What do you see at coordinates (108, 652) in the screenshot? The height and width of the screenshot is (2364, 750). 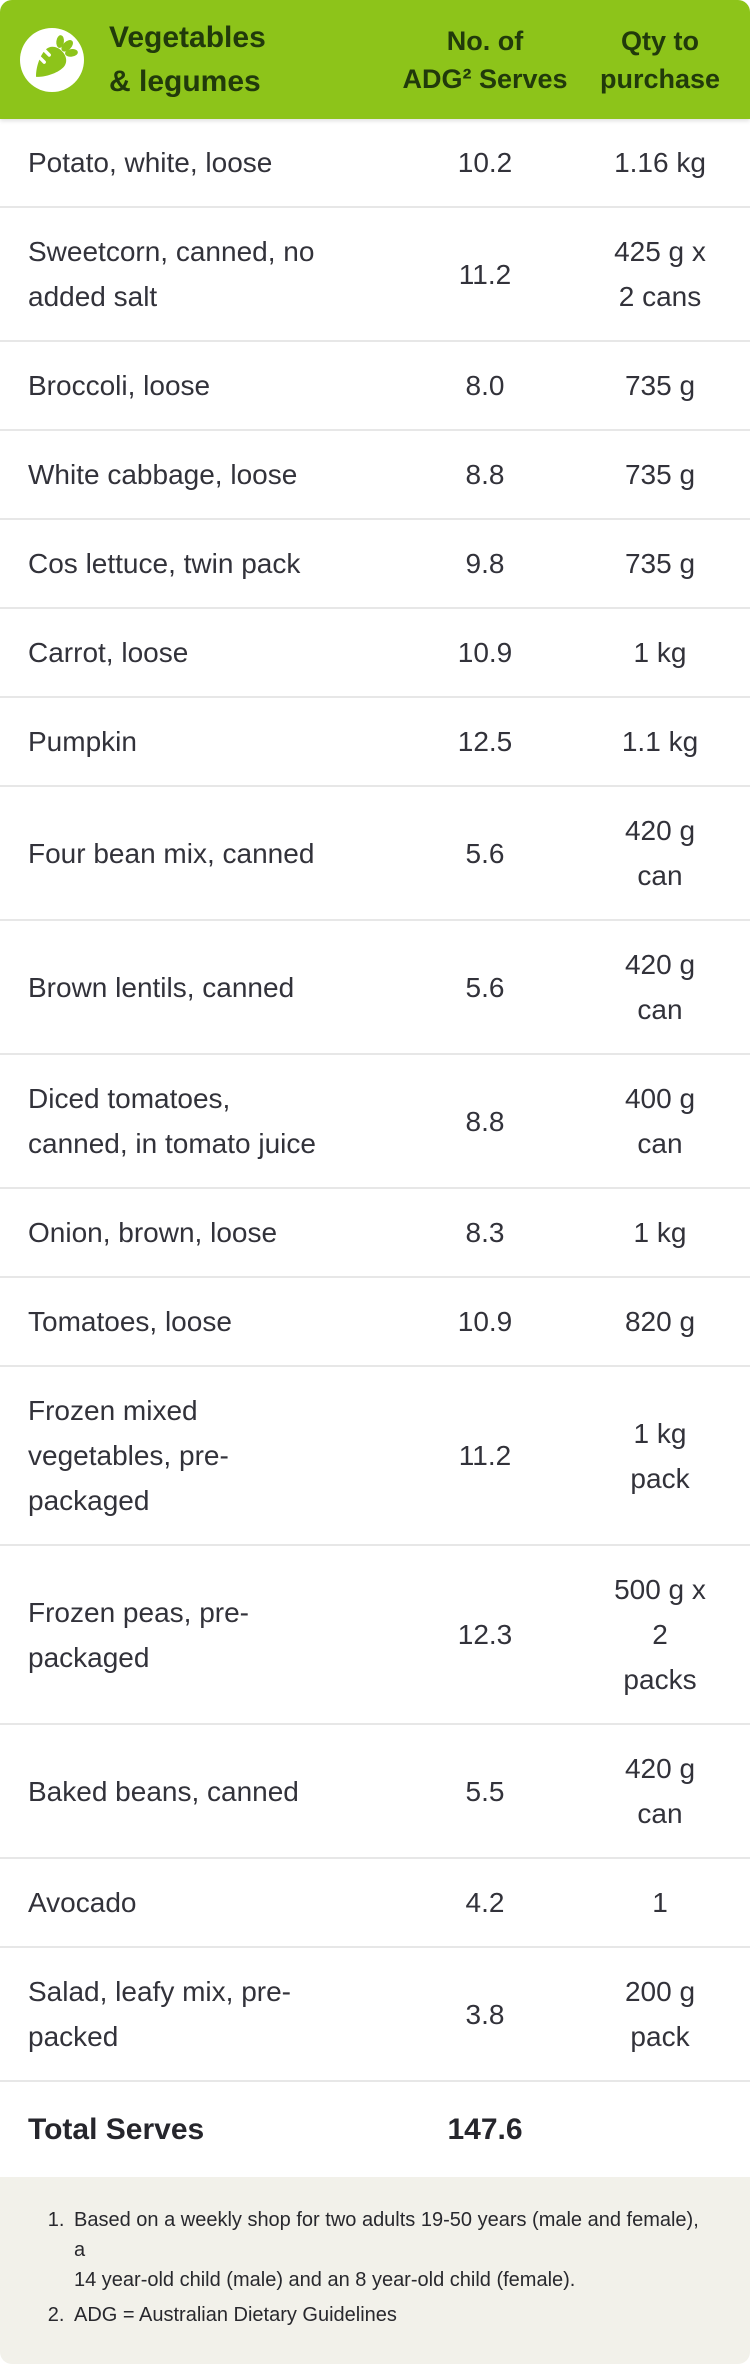 I see `item-name: Carrot, loose` at bounding box center [108, 652].